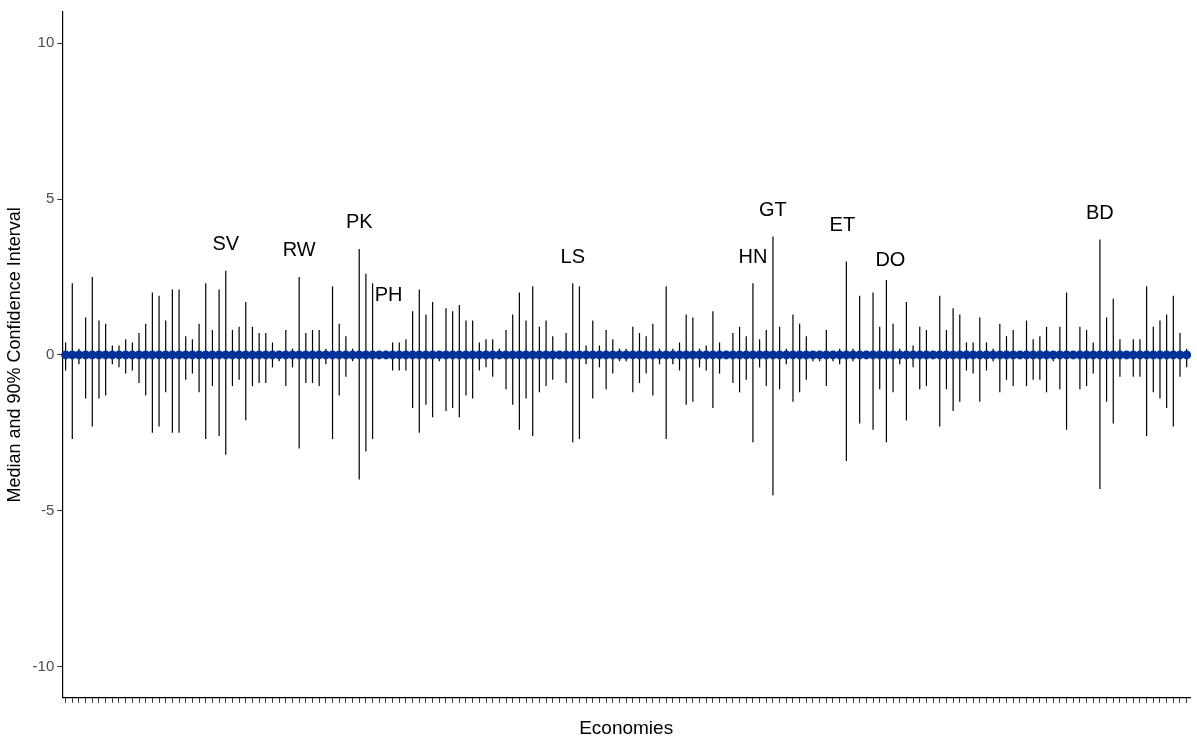  What do you see at coordinates (13, 355) in the screenshot?
I see `y-axis-title: Median and 90% Confidence Interval` at bounding box center [13, 355].